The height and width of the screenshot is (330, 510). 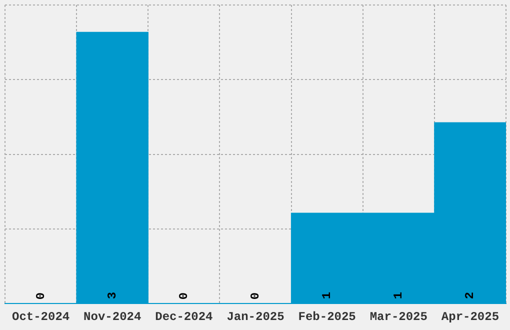 What do you see at coordinates (113, 317) in the screenshot?
I see `x-tick-label: Nov-2024` at bounding box center [113, 317].